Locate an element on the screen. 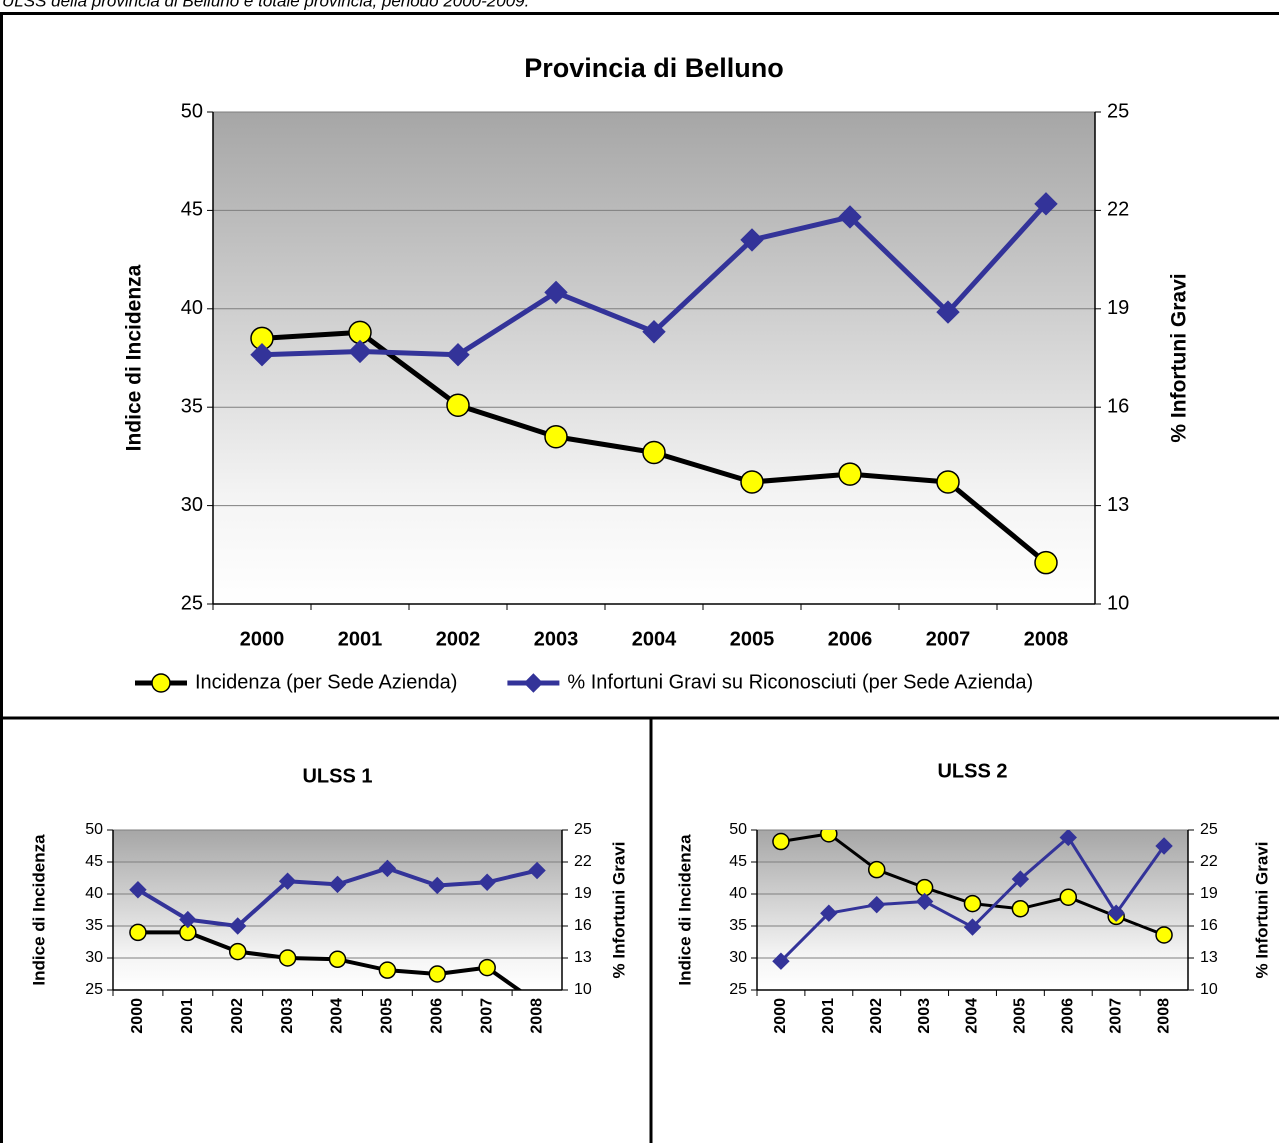 Image resolution: width=1279 pixels, height=1143 pixels. chart-title: ULSS 1 is located at coordinates (337, 776).